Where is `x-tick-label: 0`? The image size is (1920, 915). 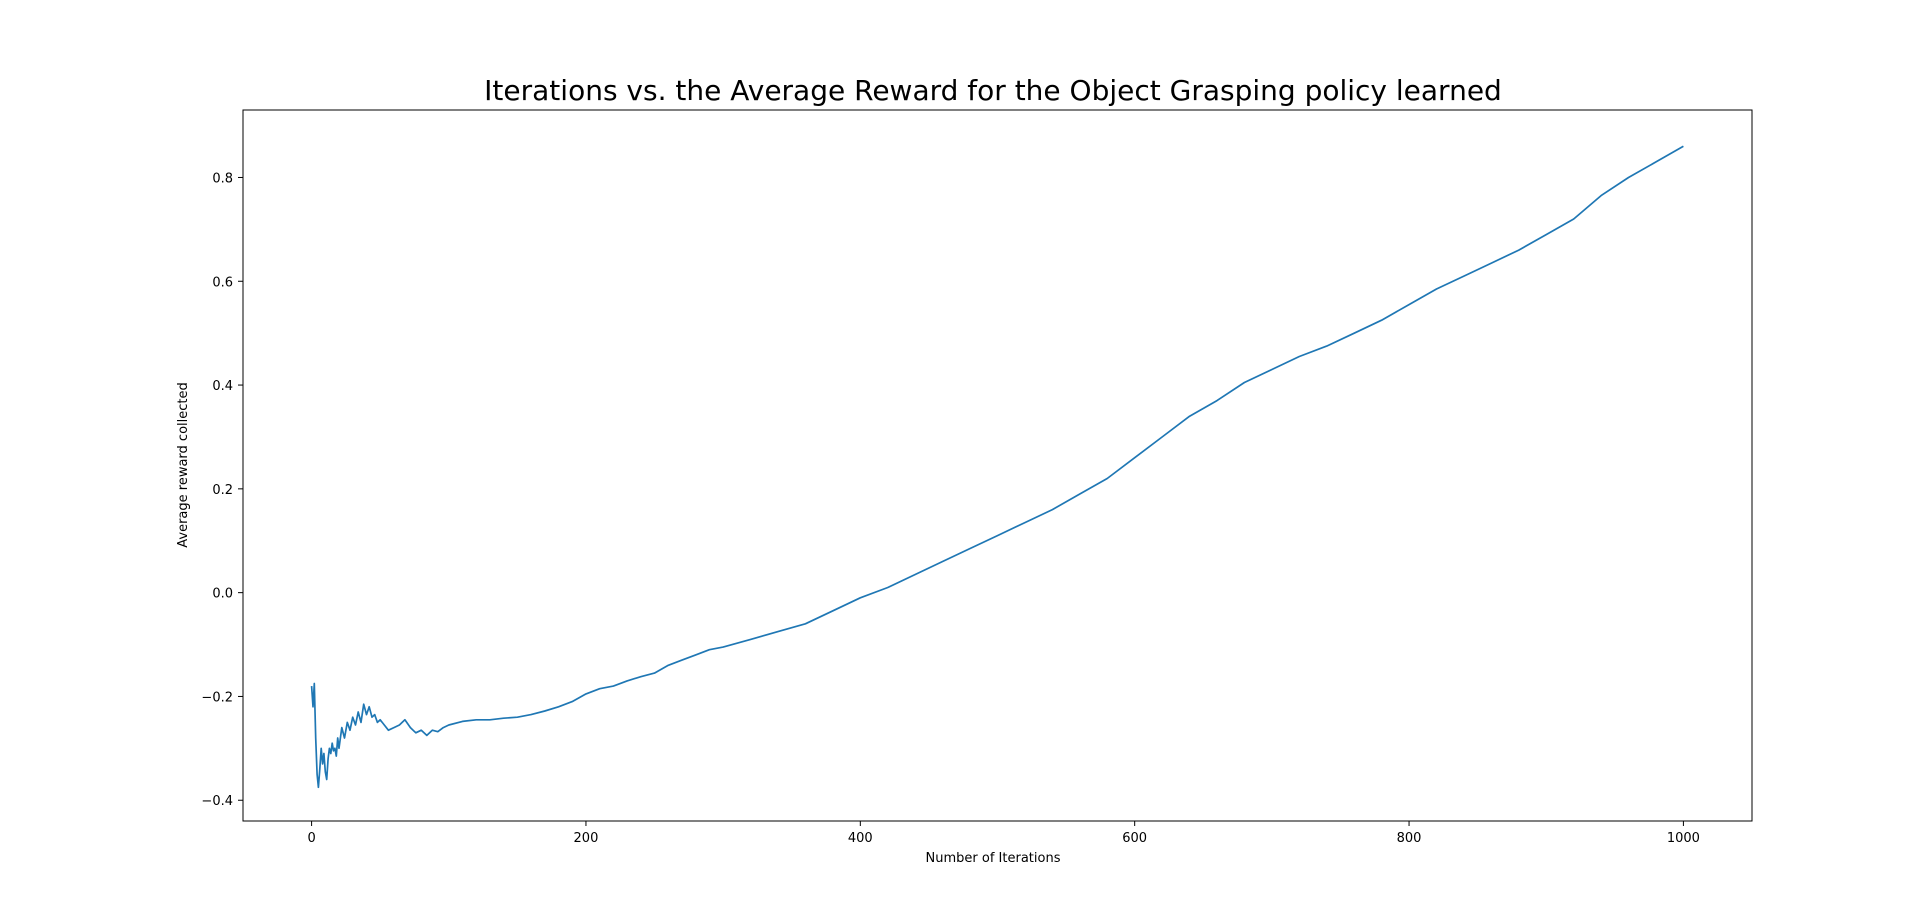
x-tick-label: 0 is located at coordinates (311, 838).